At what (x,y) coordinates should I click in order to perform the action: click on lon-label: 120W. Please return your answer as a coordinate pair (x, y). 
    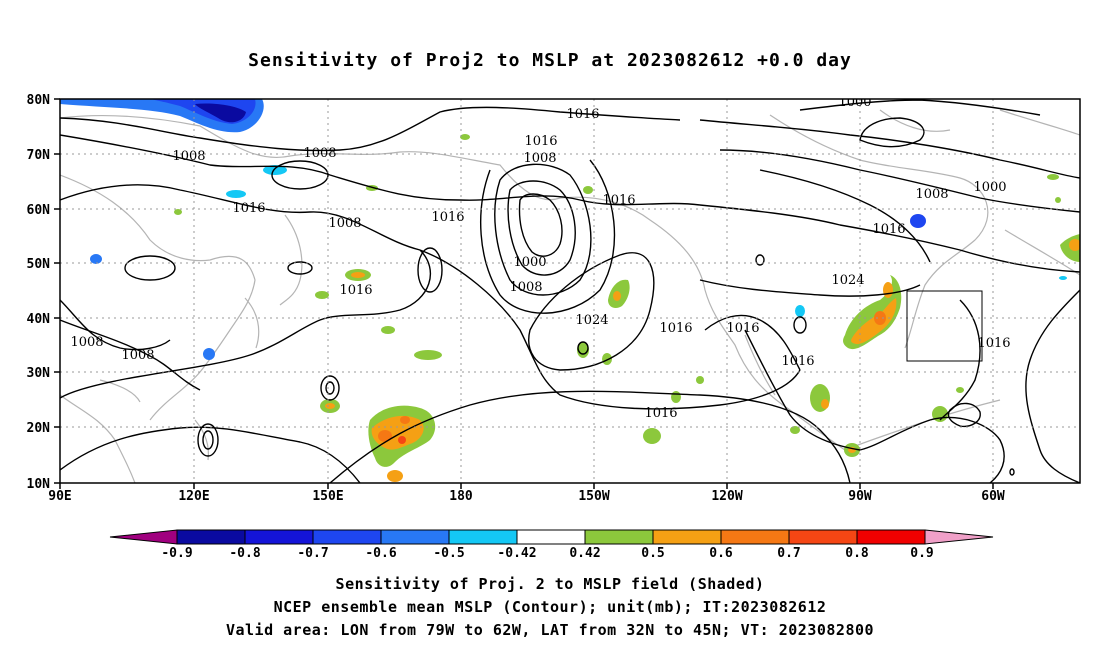
    Looking at the image, I should click on (726, 496).